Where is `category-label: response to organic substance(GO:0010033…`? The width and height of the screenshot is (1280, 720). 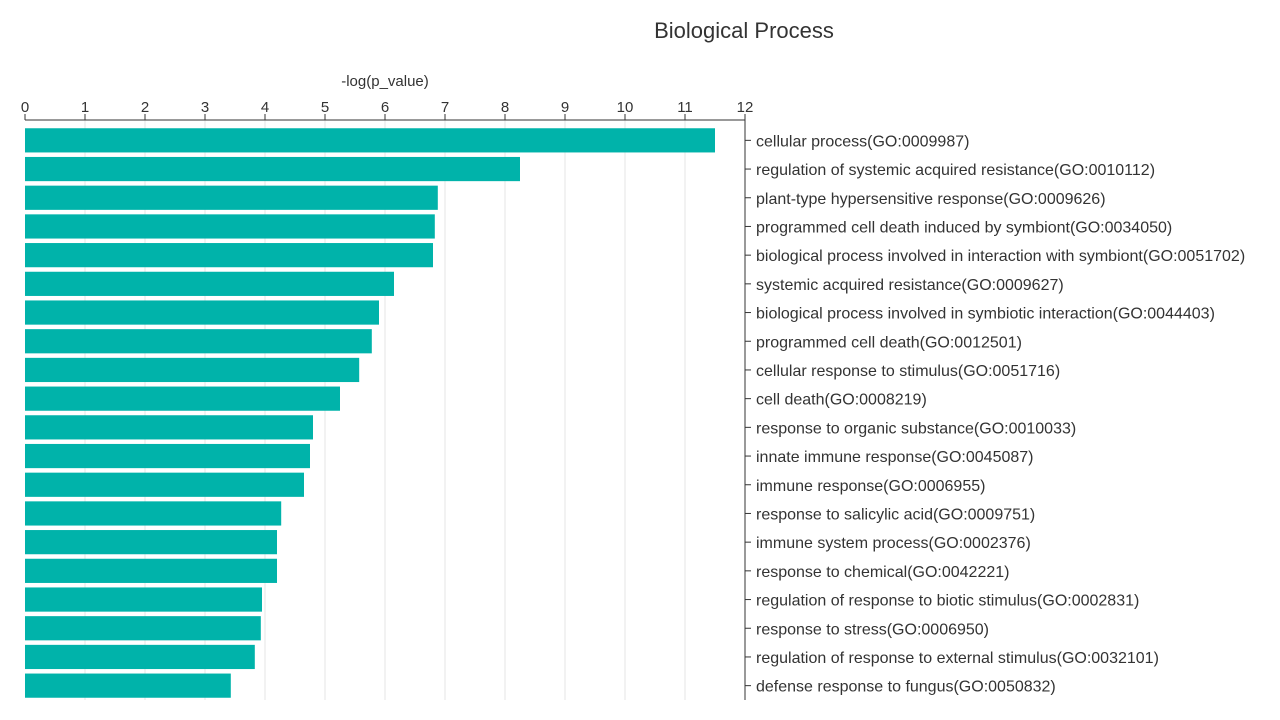 category-label: response to organic substance(GO:0010033… is located at coordinates (916, 428).